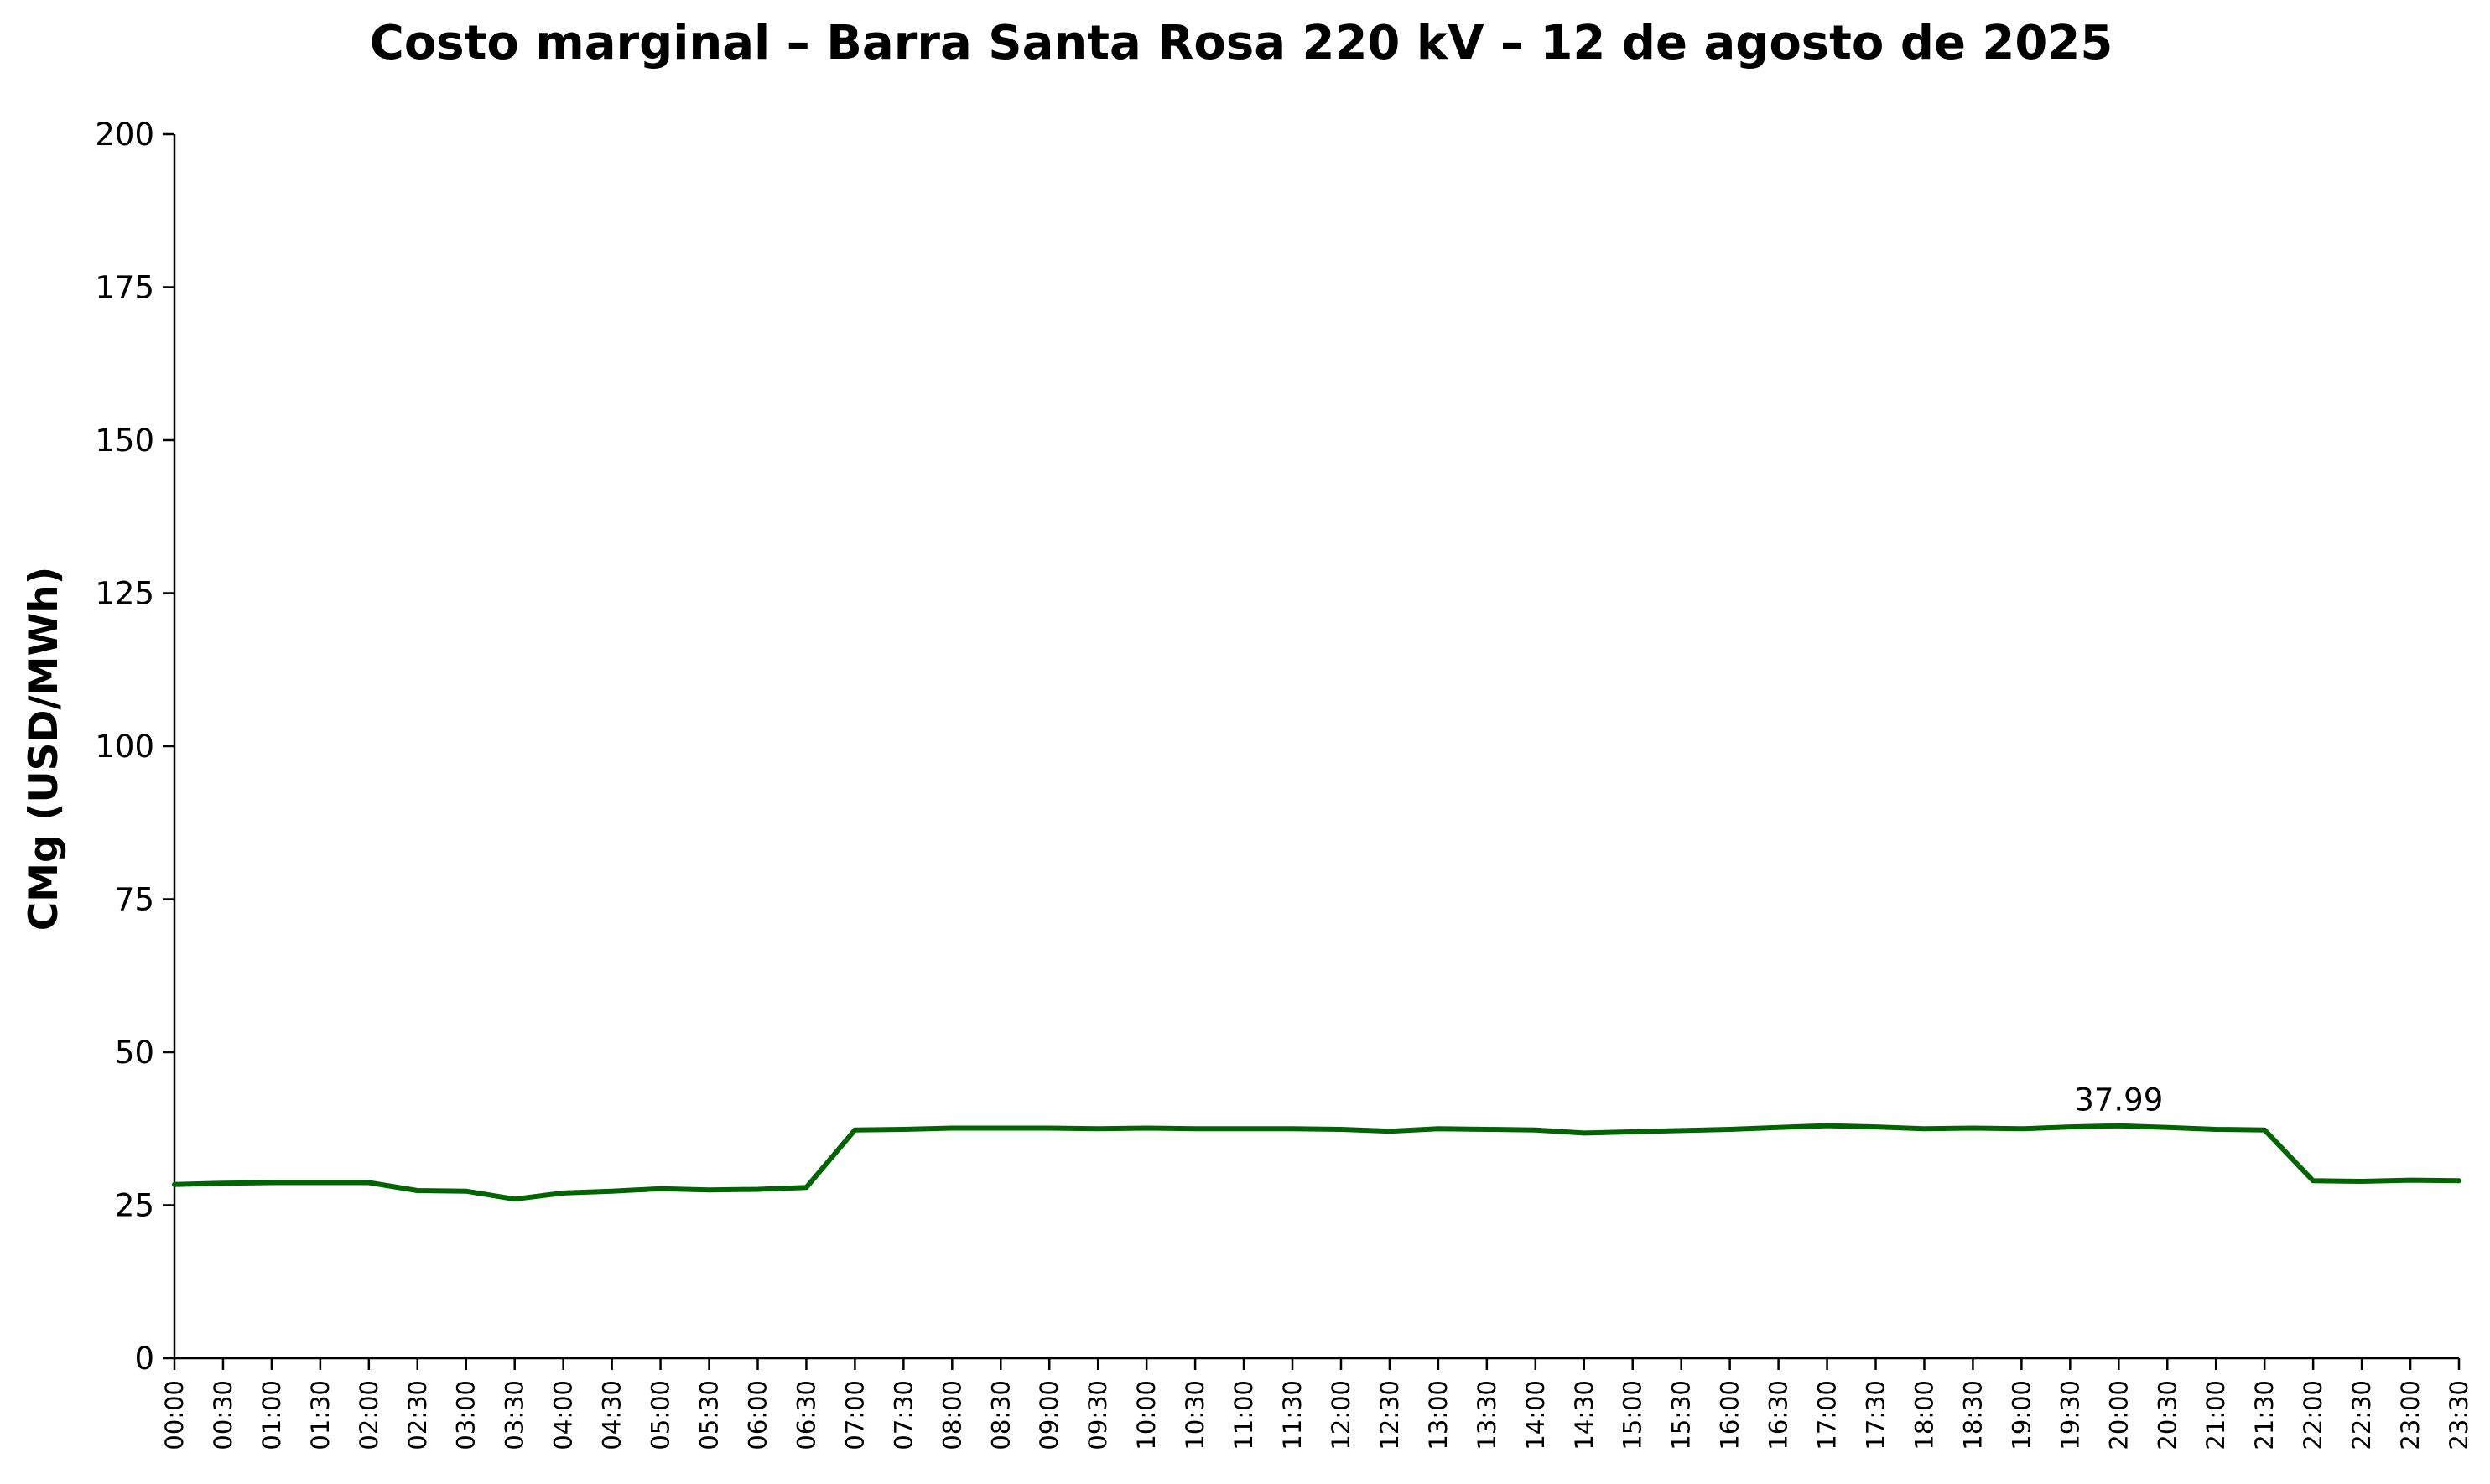 The width and height of the screenshot is (2490, 1484). What do you see at coordinates (1730, 1415) in the screenshot?
I see `x-tick-label: 16:00` at bounding box center [1730, 1415].